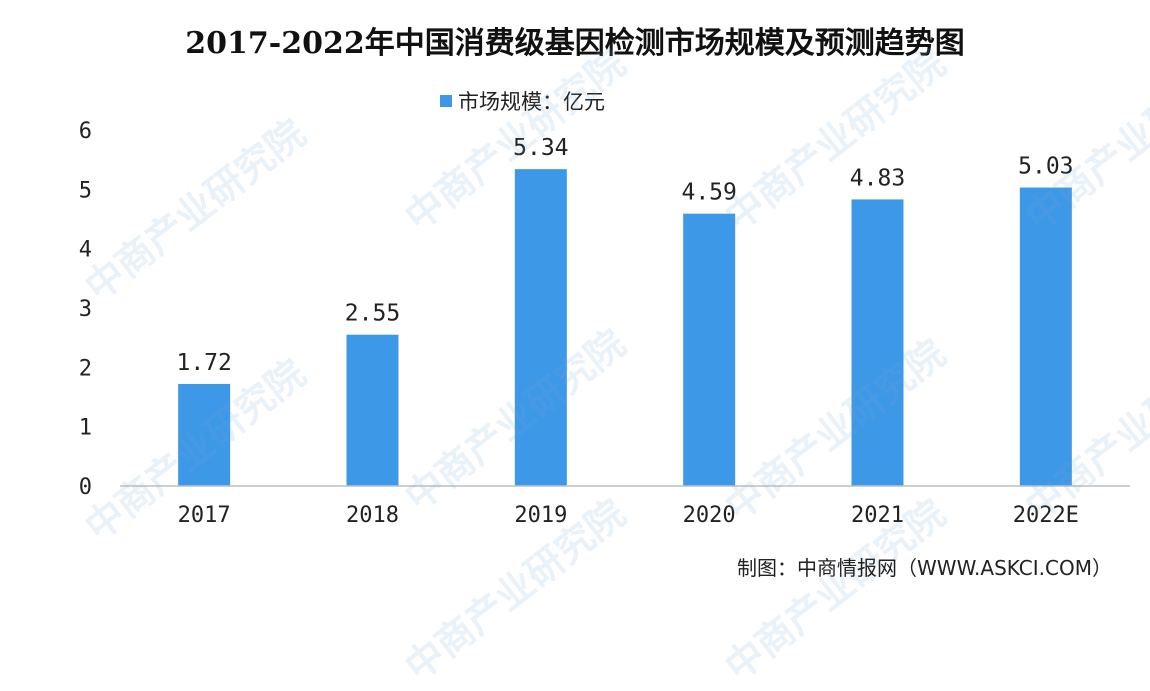  What do you see at coordinates (709, 515) in the screenshot?
I see `x-tick-label: 2020` at bounding box center [709, 515].